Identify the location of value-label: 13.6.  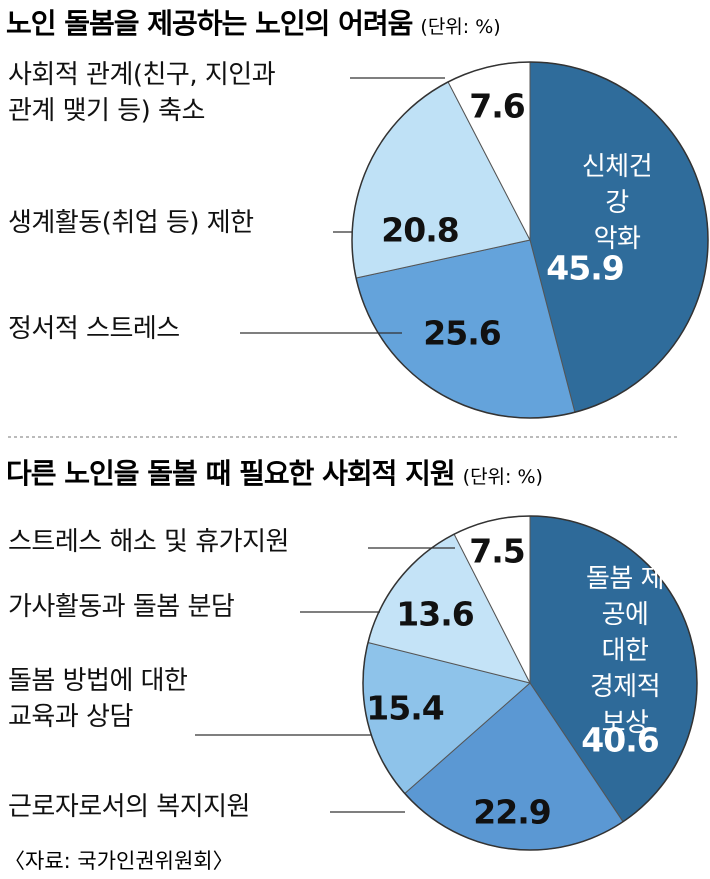
(435, 614).